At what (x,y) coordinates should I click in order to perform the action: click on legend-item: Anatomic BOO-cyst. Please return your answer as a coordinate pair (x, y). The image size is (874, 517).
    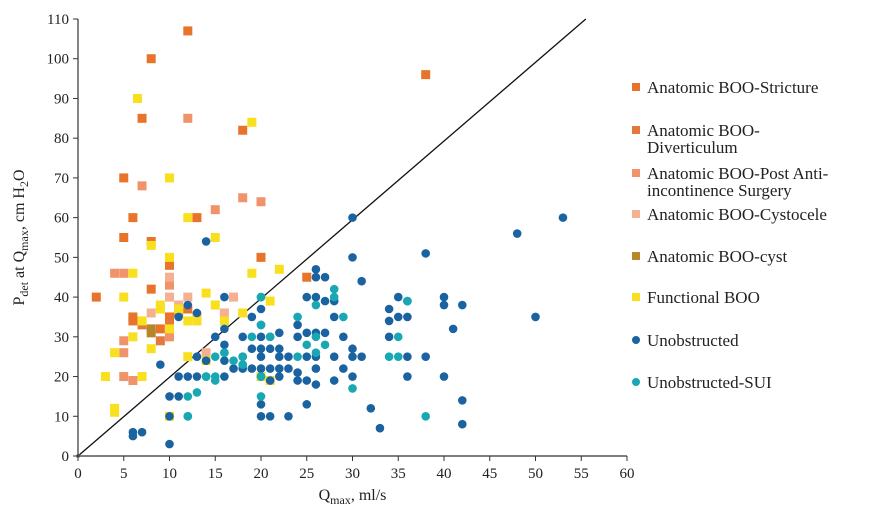
    Looking at the image, I should click on (710, 256).